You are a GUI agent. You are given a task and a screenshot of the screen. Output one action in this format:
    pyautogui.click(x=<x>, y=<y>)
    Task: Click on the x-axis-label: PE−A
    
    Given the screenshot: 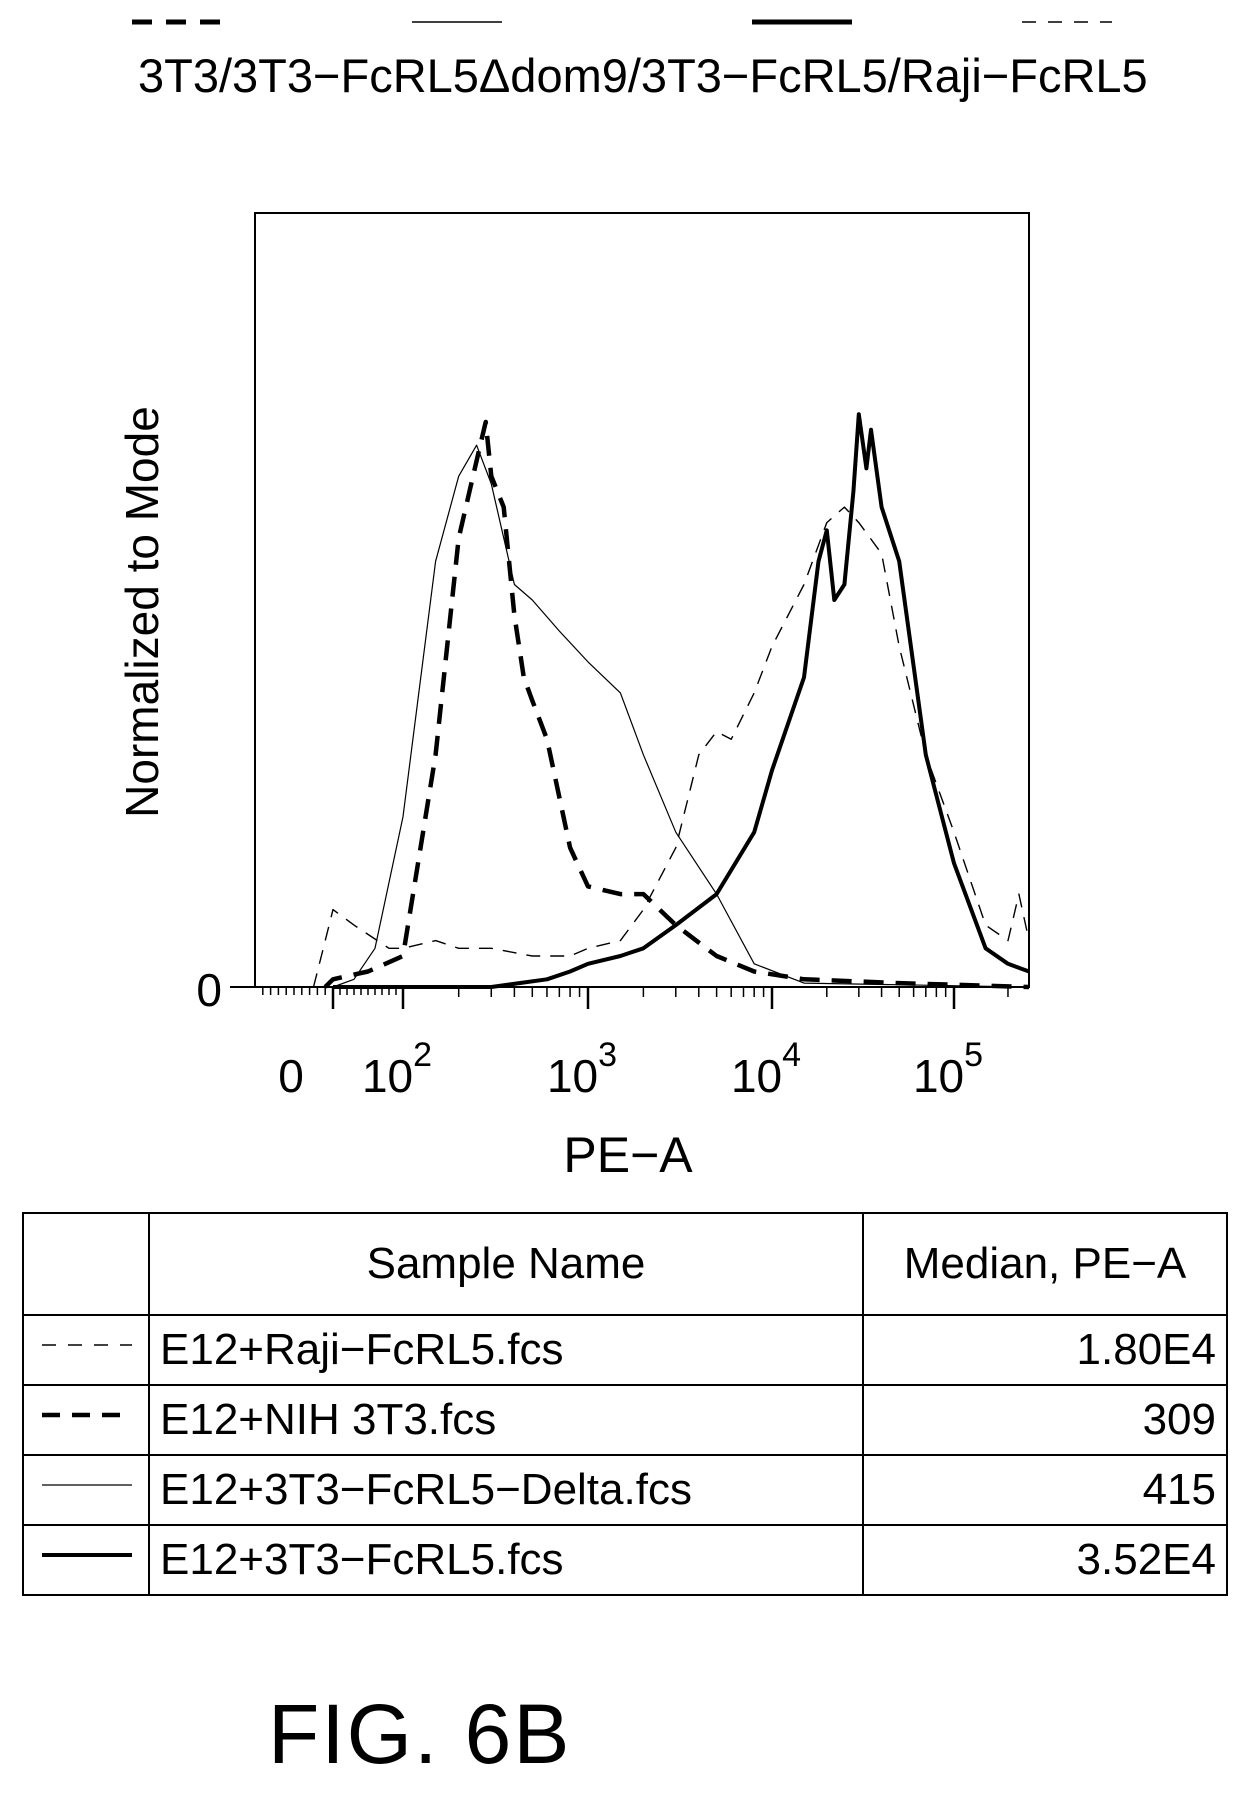 What is the action you would take?
    pyautogui.click(x=628, y=1153)
    